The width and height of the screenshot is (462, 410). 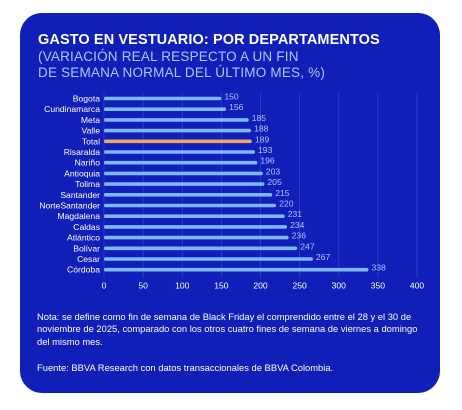 What do you see at coordinates (231, 97) in the screenshot?
I see `value-label: 150` at bounding box center [231, 97].